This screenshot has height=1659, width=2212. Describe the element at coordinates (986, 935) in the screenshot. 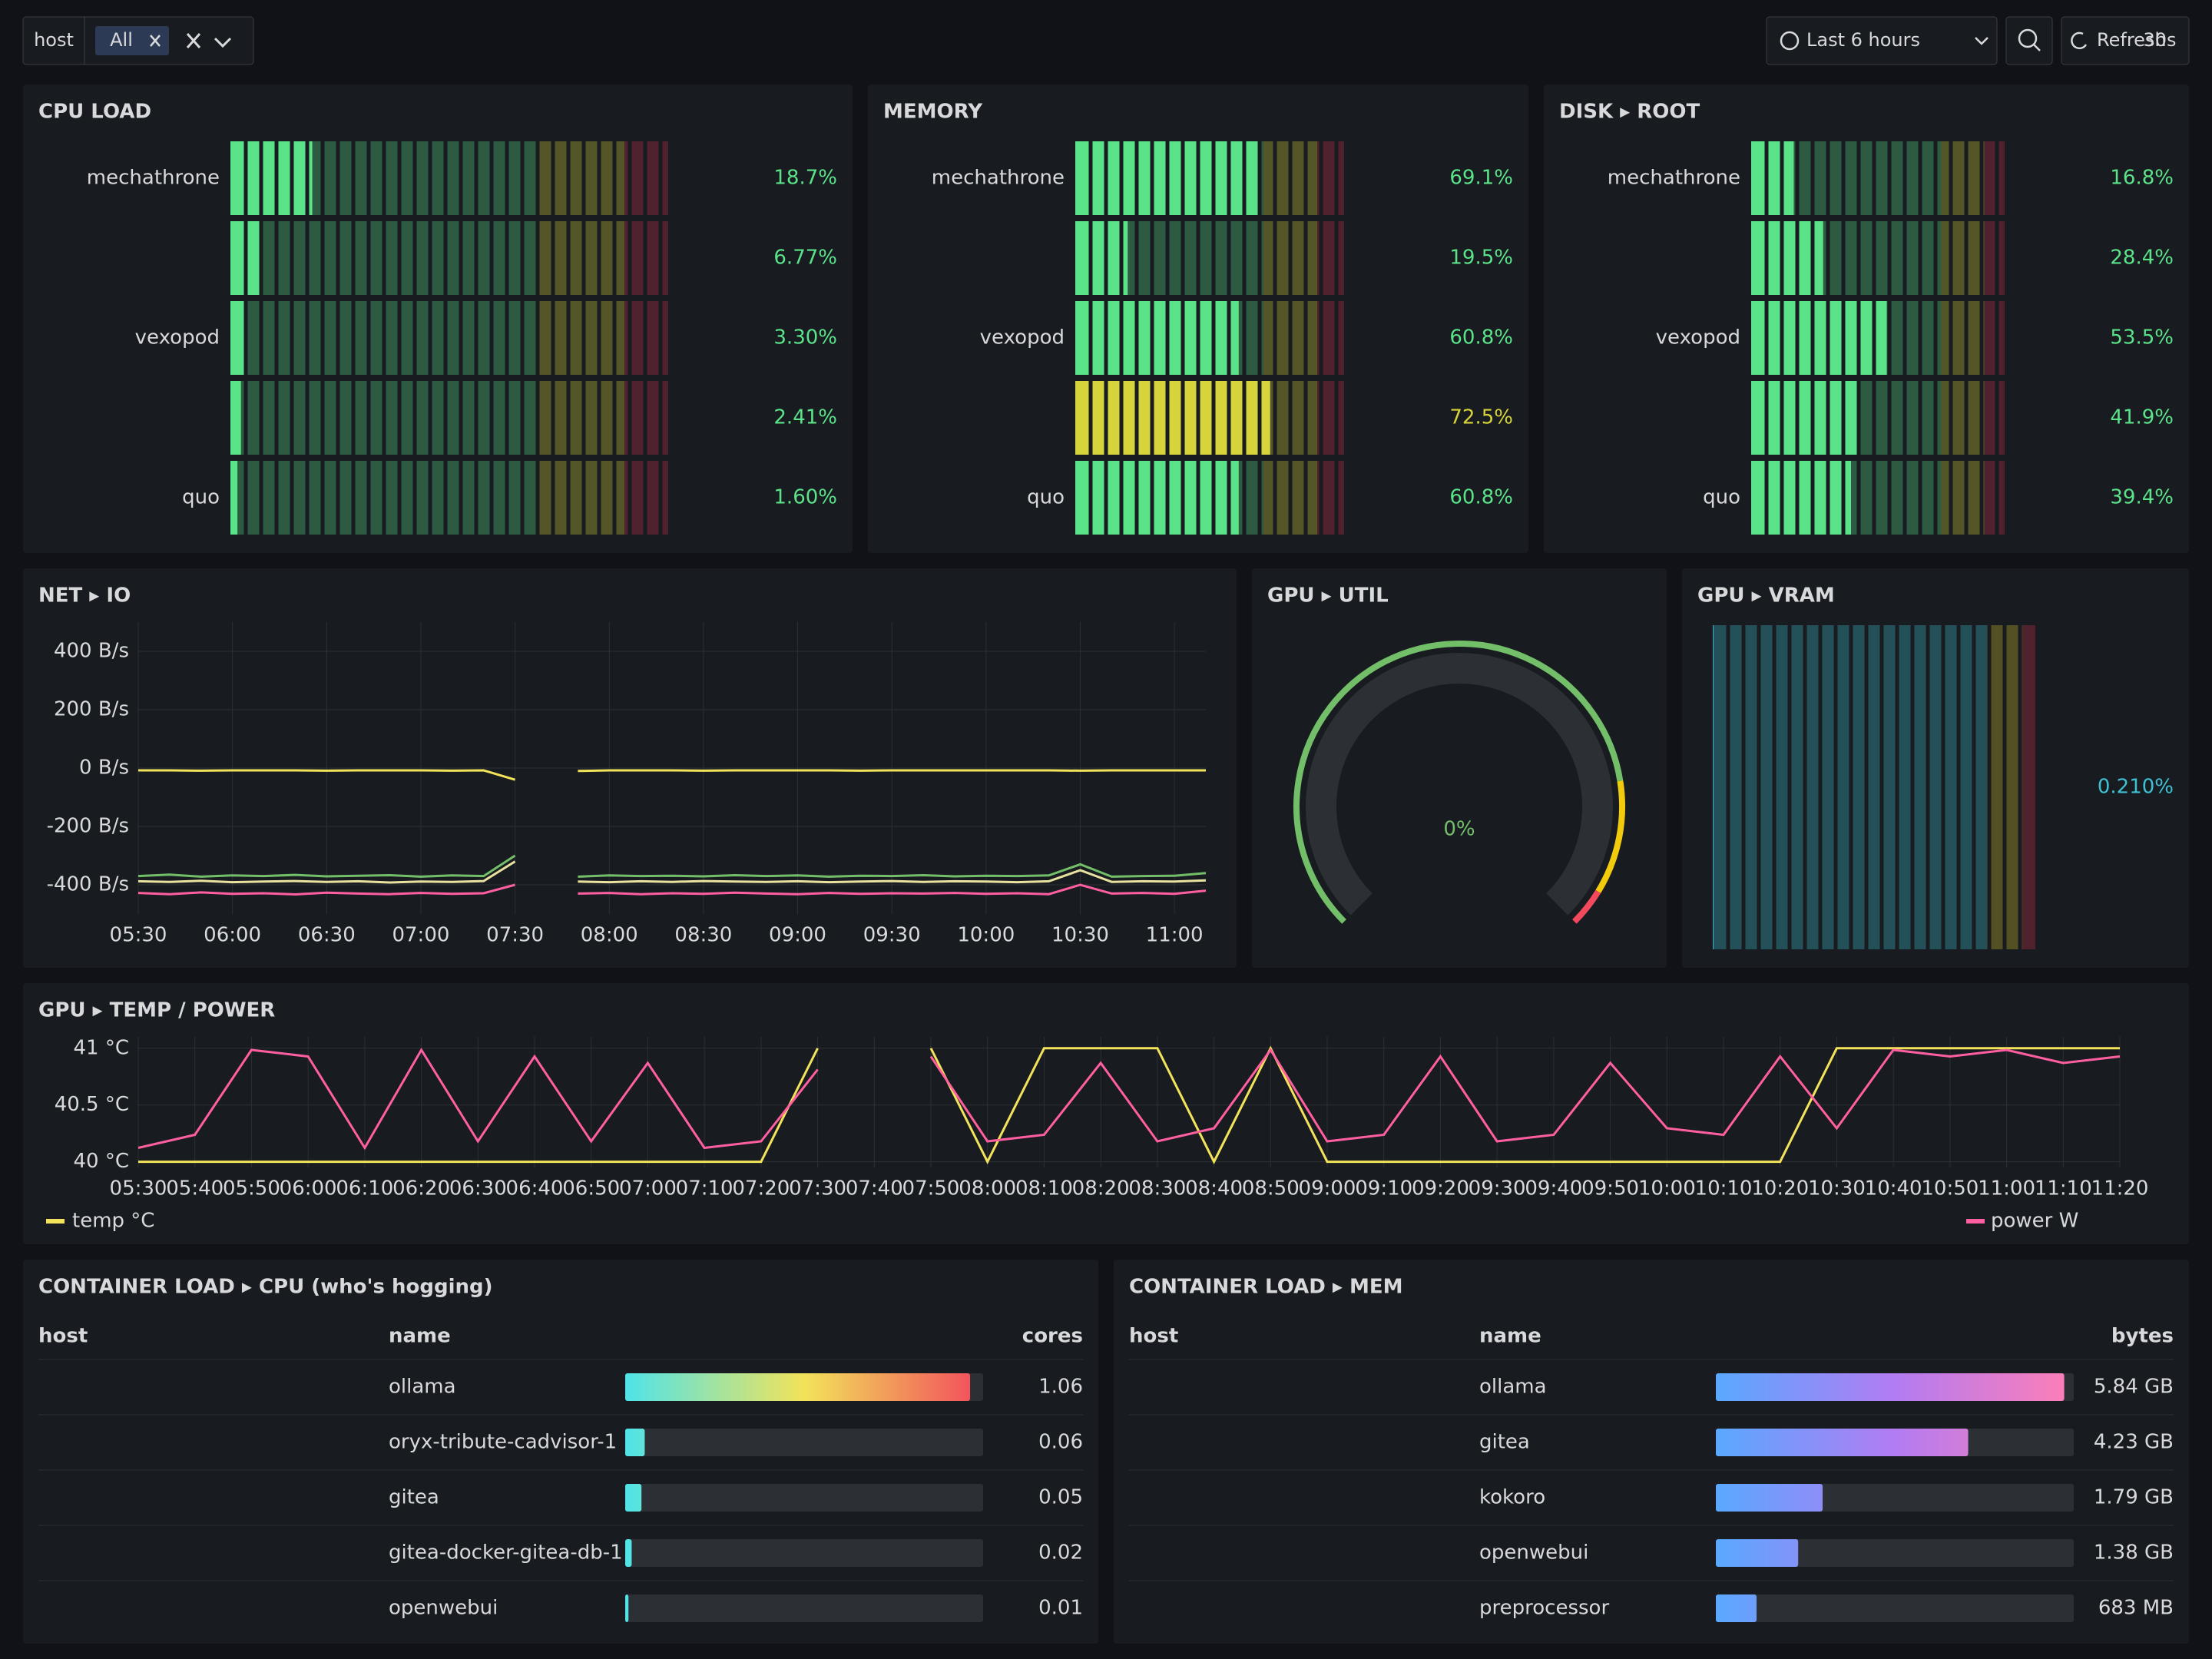

I see `x-tick-label: 10:00` at that location.